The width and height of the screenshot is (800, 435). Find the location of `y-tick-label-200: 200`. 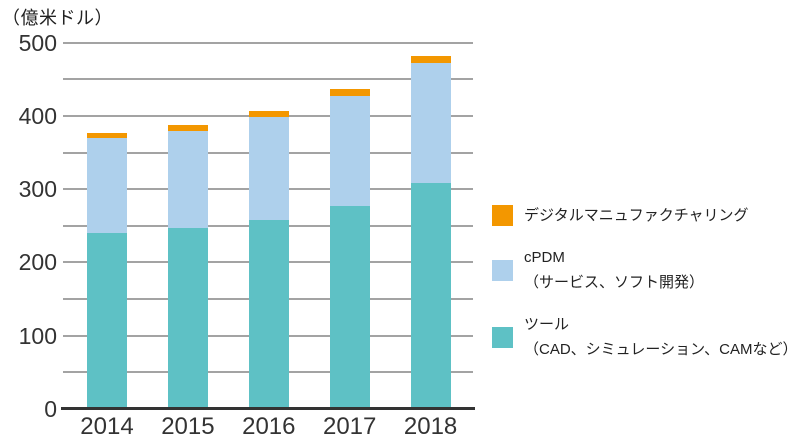

y-tick-label-200: 200 is located at coordinates (37, 262).